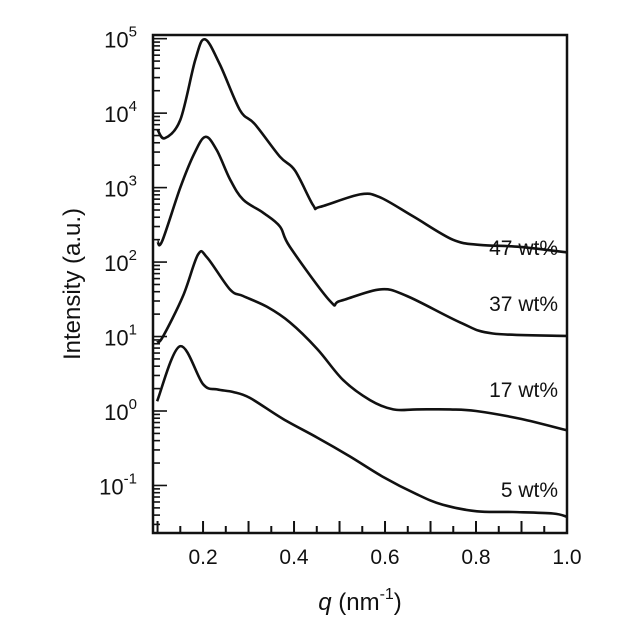 This screenshot has height=641, width=640. I want to click on x-tick-labels: 0.2 0.4 0.6 0.8 1.0, so click(384, 557).